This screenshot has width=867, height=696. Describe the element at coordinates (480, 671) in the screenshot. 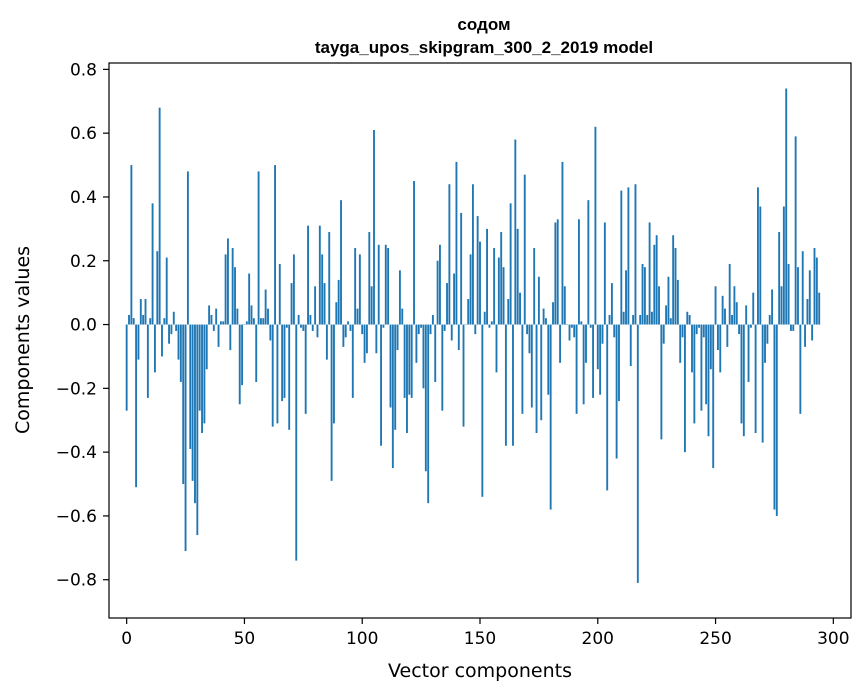

I see `x-axis-label: Vector components` at that location.